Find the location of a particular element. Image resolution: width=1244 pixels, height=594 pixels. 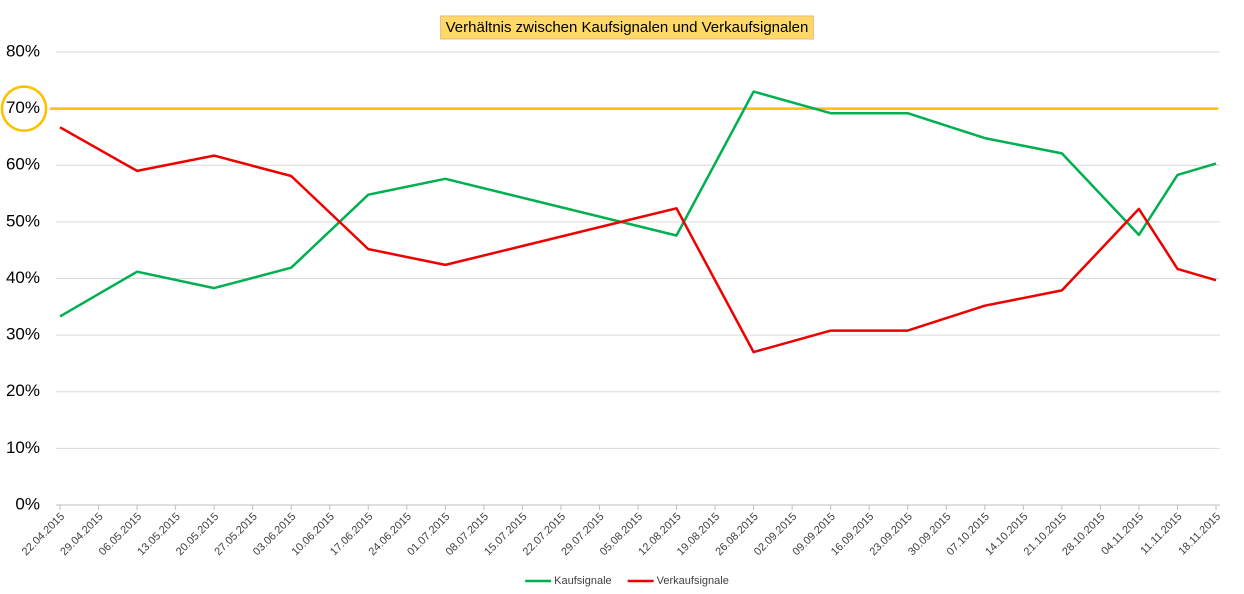

y-tick-label: 80% is located at coordinates (23, 50).